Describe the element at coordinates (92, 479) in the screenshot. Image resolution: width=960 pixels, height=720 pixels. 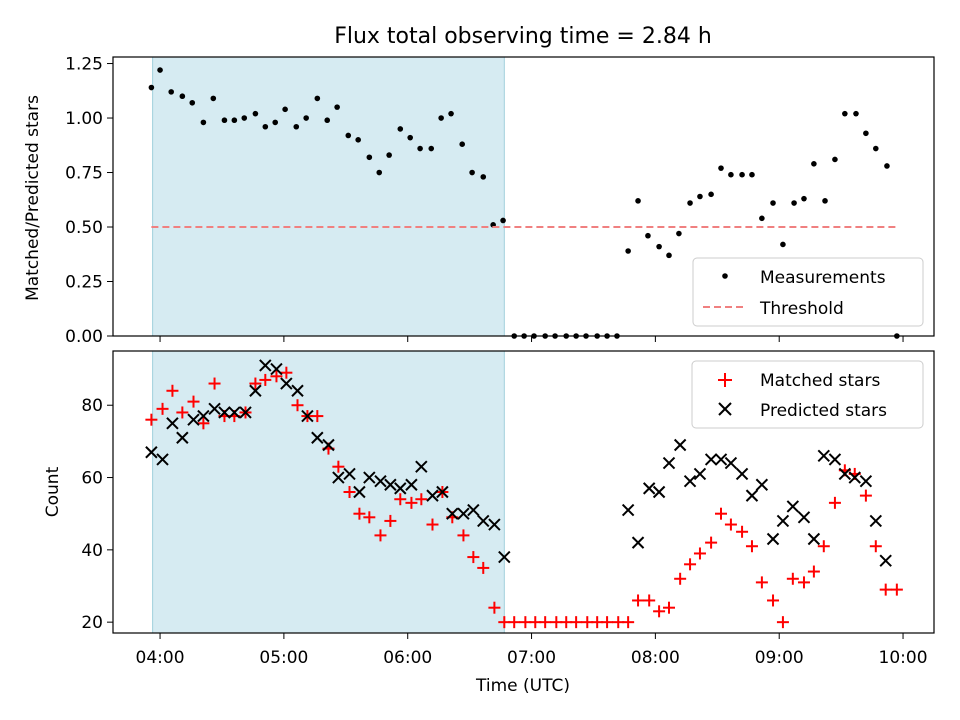
I see `bottom-y-tick-label: 60` at that location.